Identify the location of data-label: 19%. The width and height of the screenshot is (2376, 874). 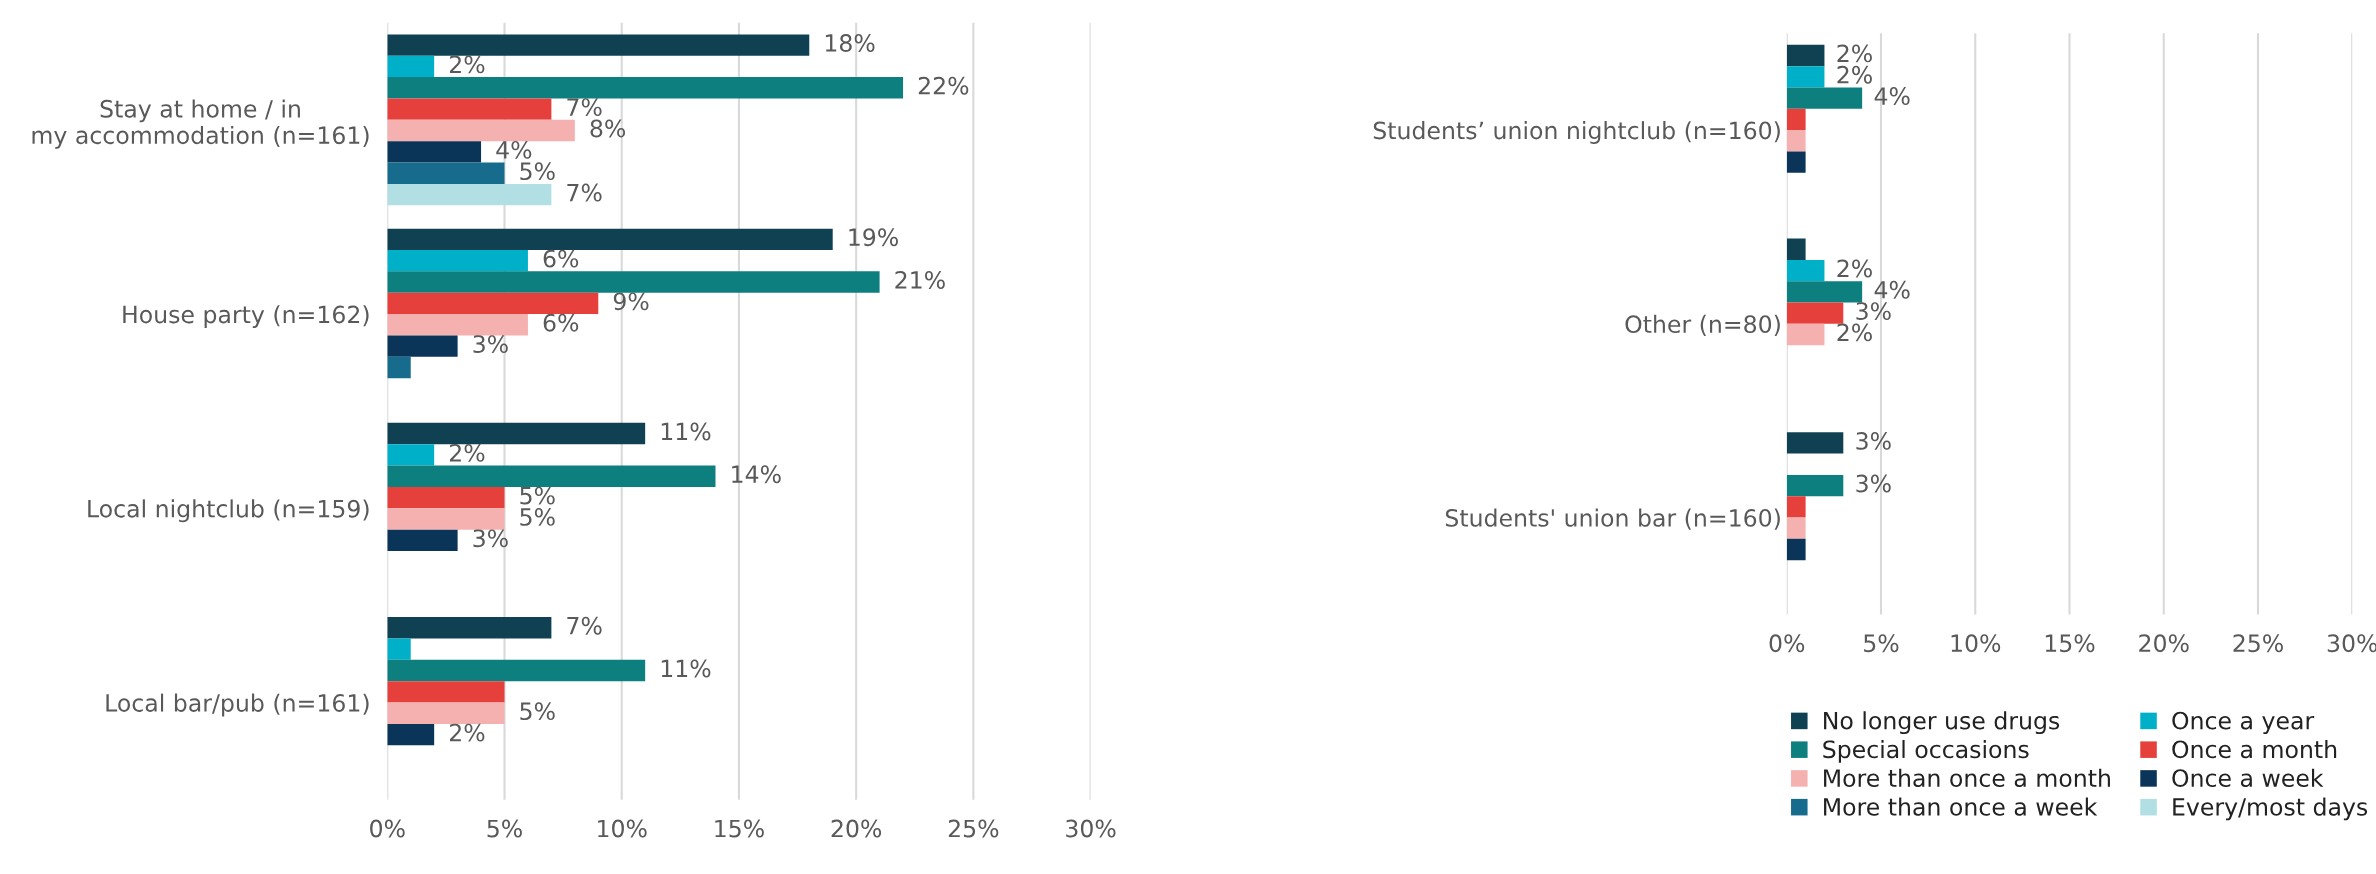
(873, 237).